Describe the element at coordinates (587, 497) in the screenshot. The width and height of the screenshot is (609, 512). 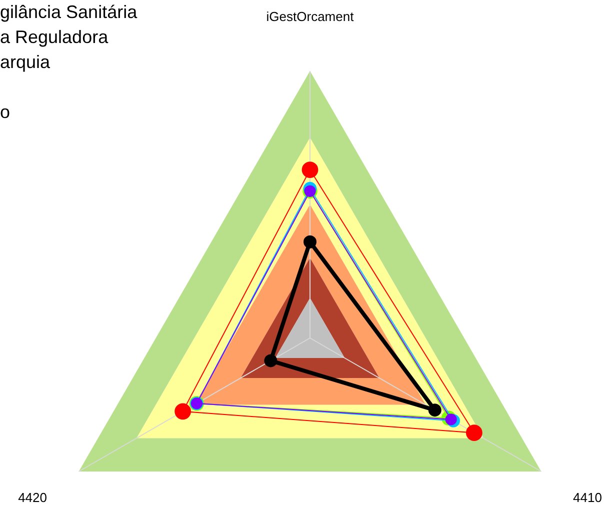
I see `spoke-label: 4410` at that location.